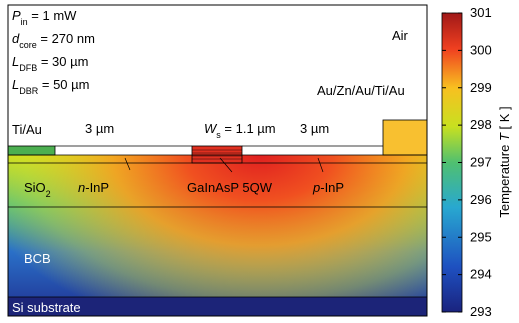  What do you see at coordinates (504, 179) in the screenshot?
I see `text-part: Temperature` at bounding box center [504, 179].